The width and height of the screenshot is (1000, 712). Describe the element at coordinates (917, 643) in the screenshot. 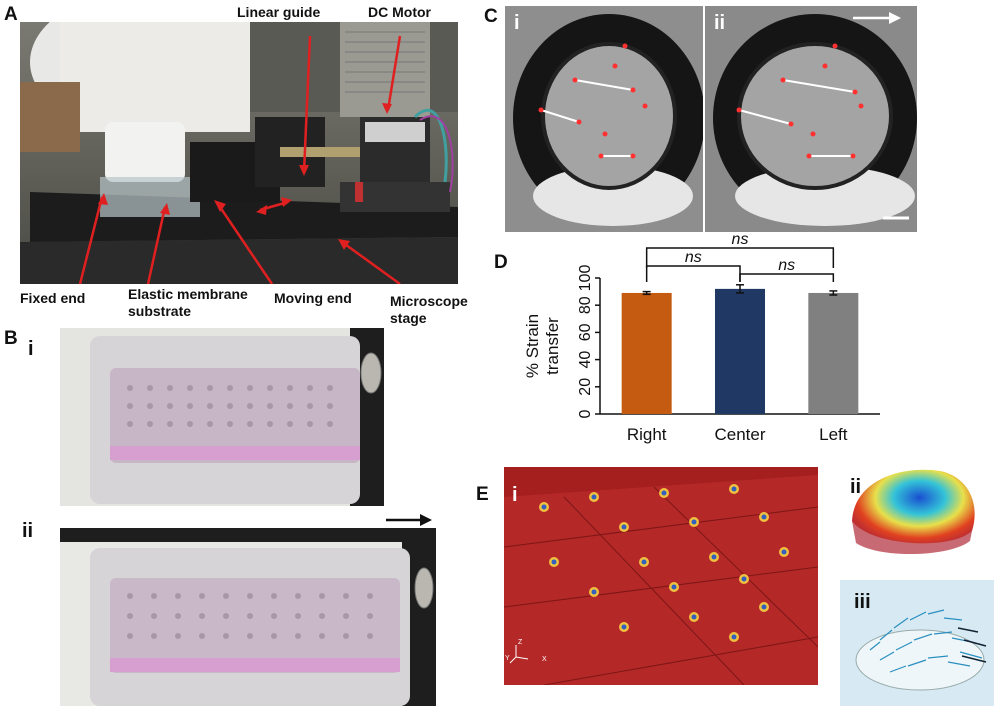

I see `fem-displacement-vectors` at that location.